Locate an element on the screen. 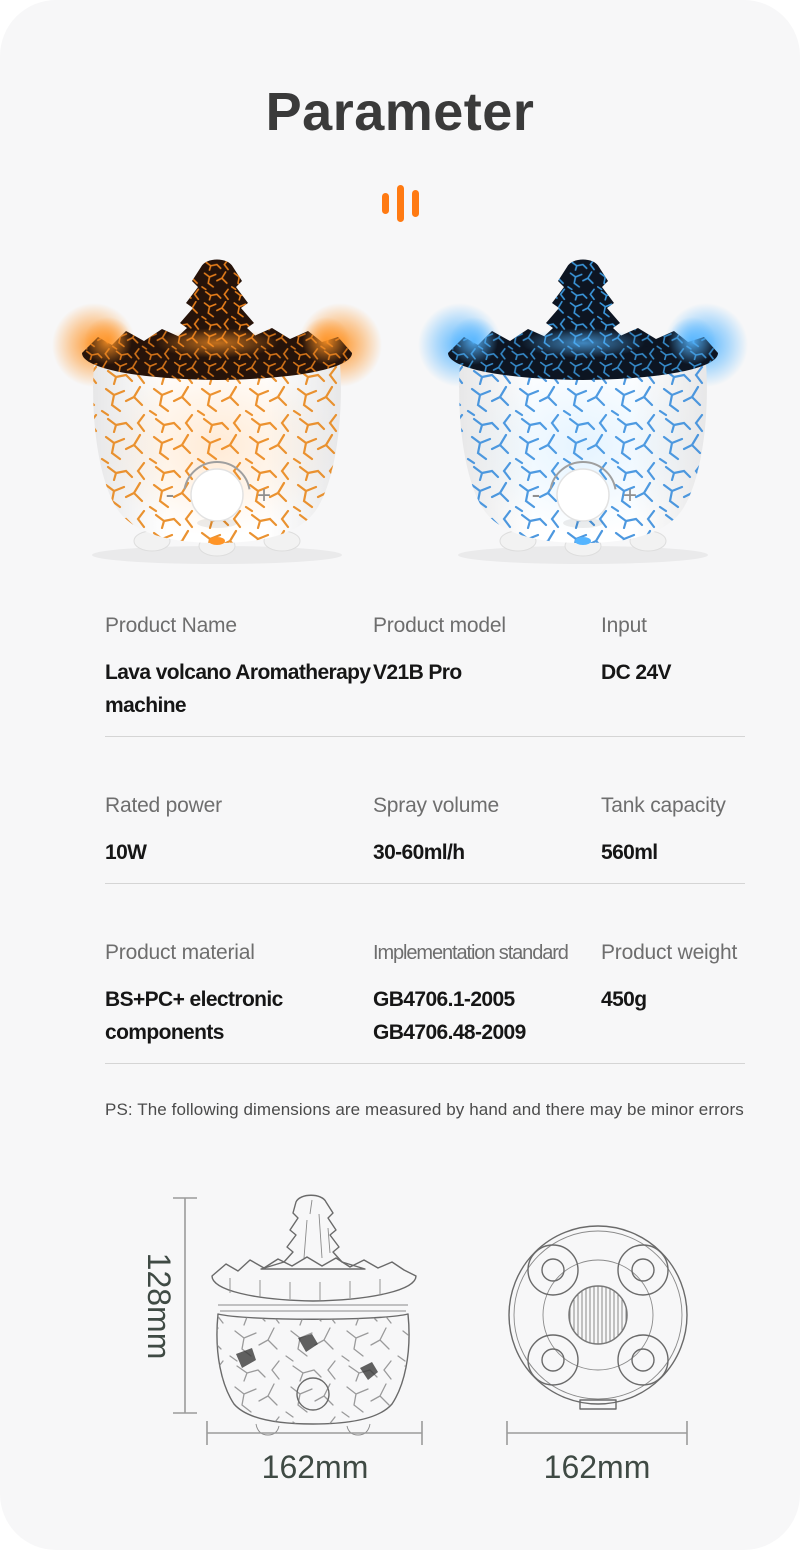 This screenshot has height=1550, width=800. product-image-blue: - + is located at coordinates (583, 406).